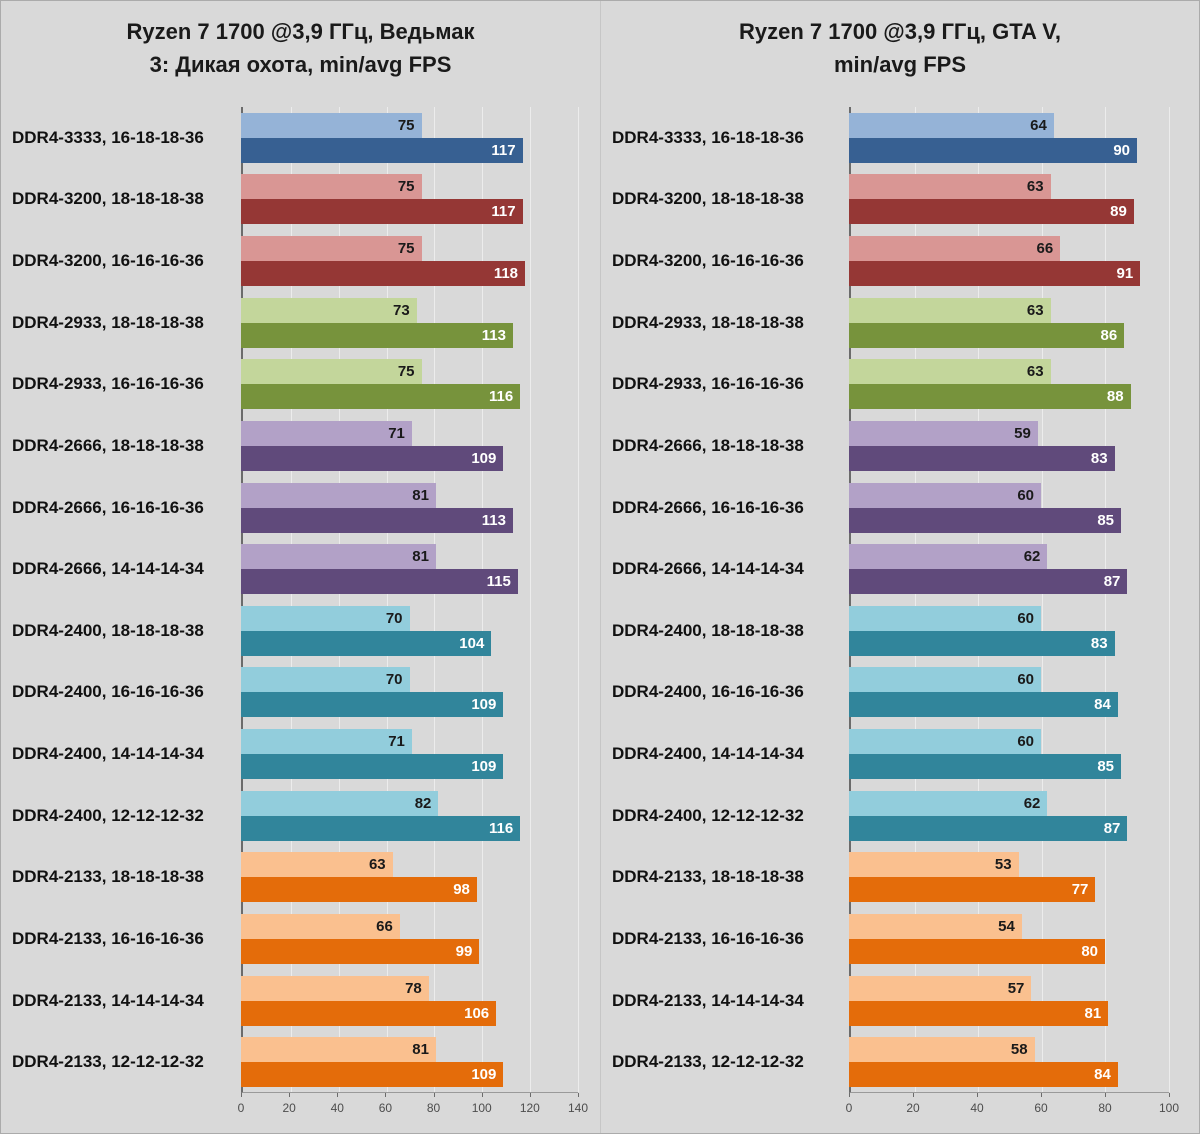  I want to click on min-fps-bar: 70, so click(325, 618).